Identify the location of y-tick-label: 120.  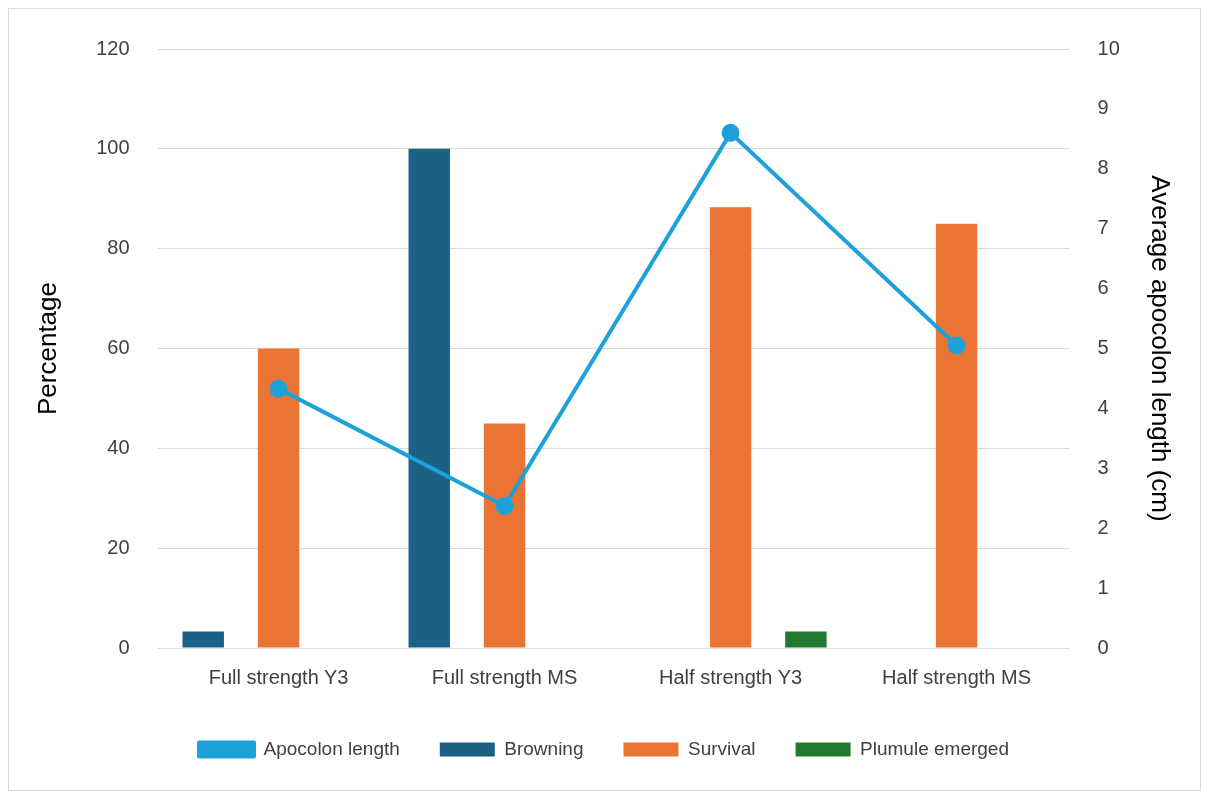
(113, 47).